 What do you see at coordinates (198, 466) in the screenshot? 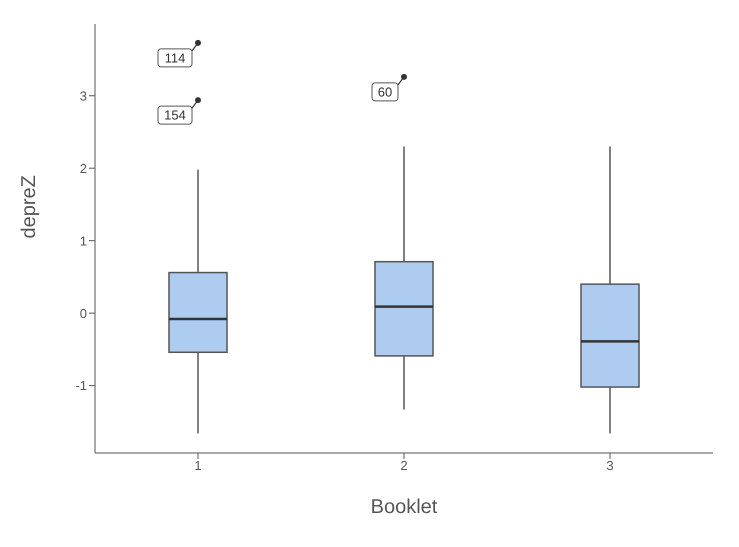
I see `x-tick-label: 1` at bounding box center [198, 466].